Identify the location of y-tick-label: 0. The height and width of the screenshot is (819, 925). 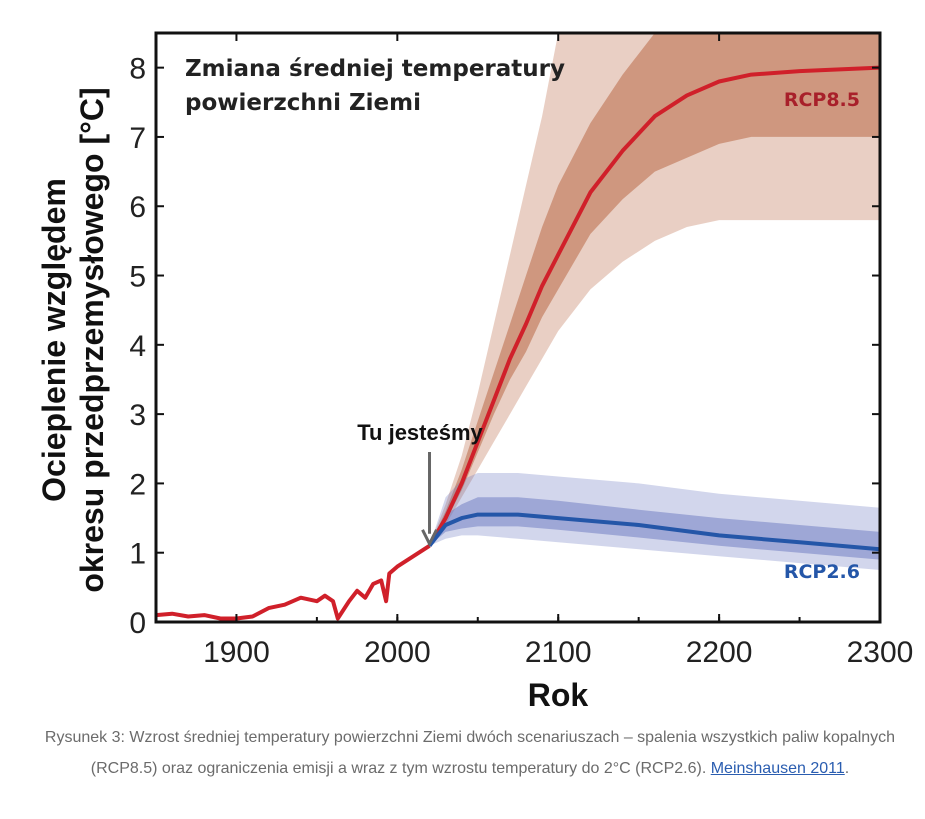
(137, 623).